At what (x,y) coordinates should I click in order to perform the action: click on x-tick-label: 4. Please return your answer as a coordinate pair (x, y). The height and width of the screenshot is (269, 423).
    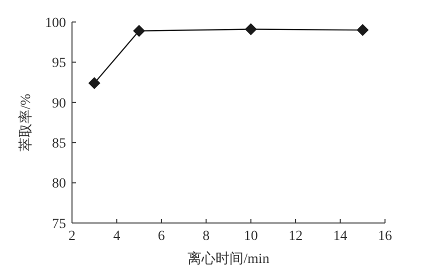
    Looking at the image, I should click on (116, 236).